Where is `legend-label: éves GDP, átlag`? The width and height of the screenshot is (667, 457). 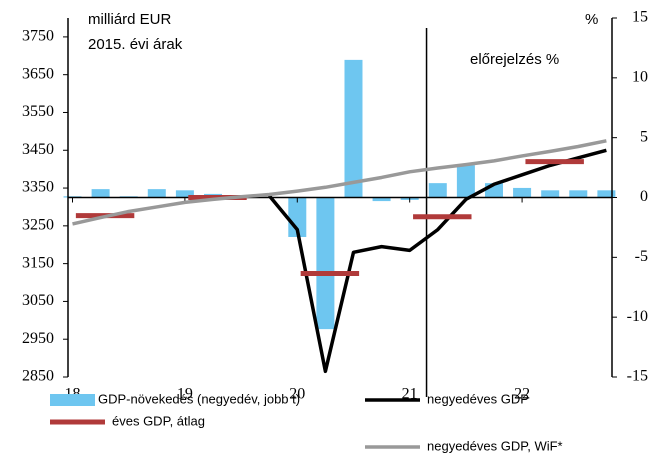
legend-label: éves GDP, átlag is located at coordinates (158, 420).